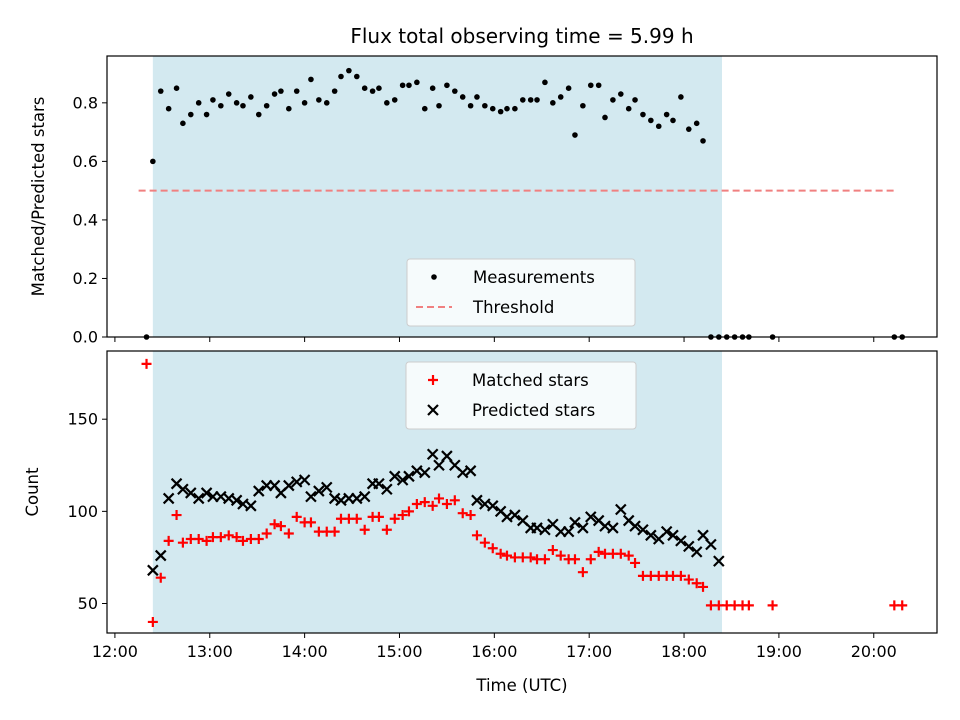 The image size is (960, 720). Describe the element at coordinates (210, 651) in the screenshot. I see `x-tick-label: 13:00` at that location.